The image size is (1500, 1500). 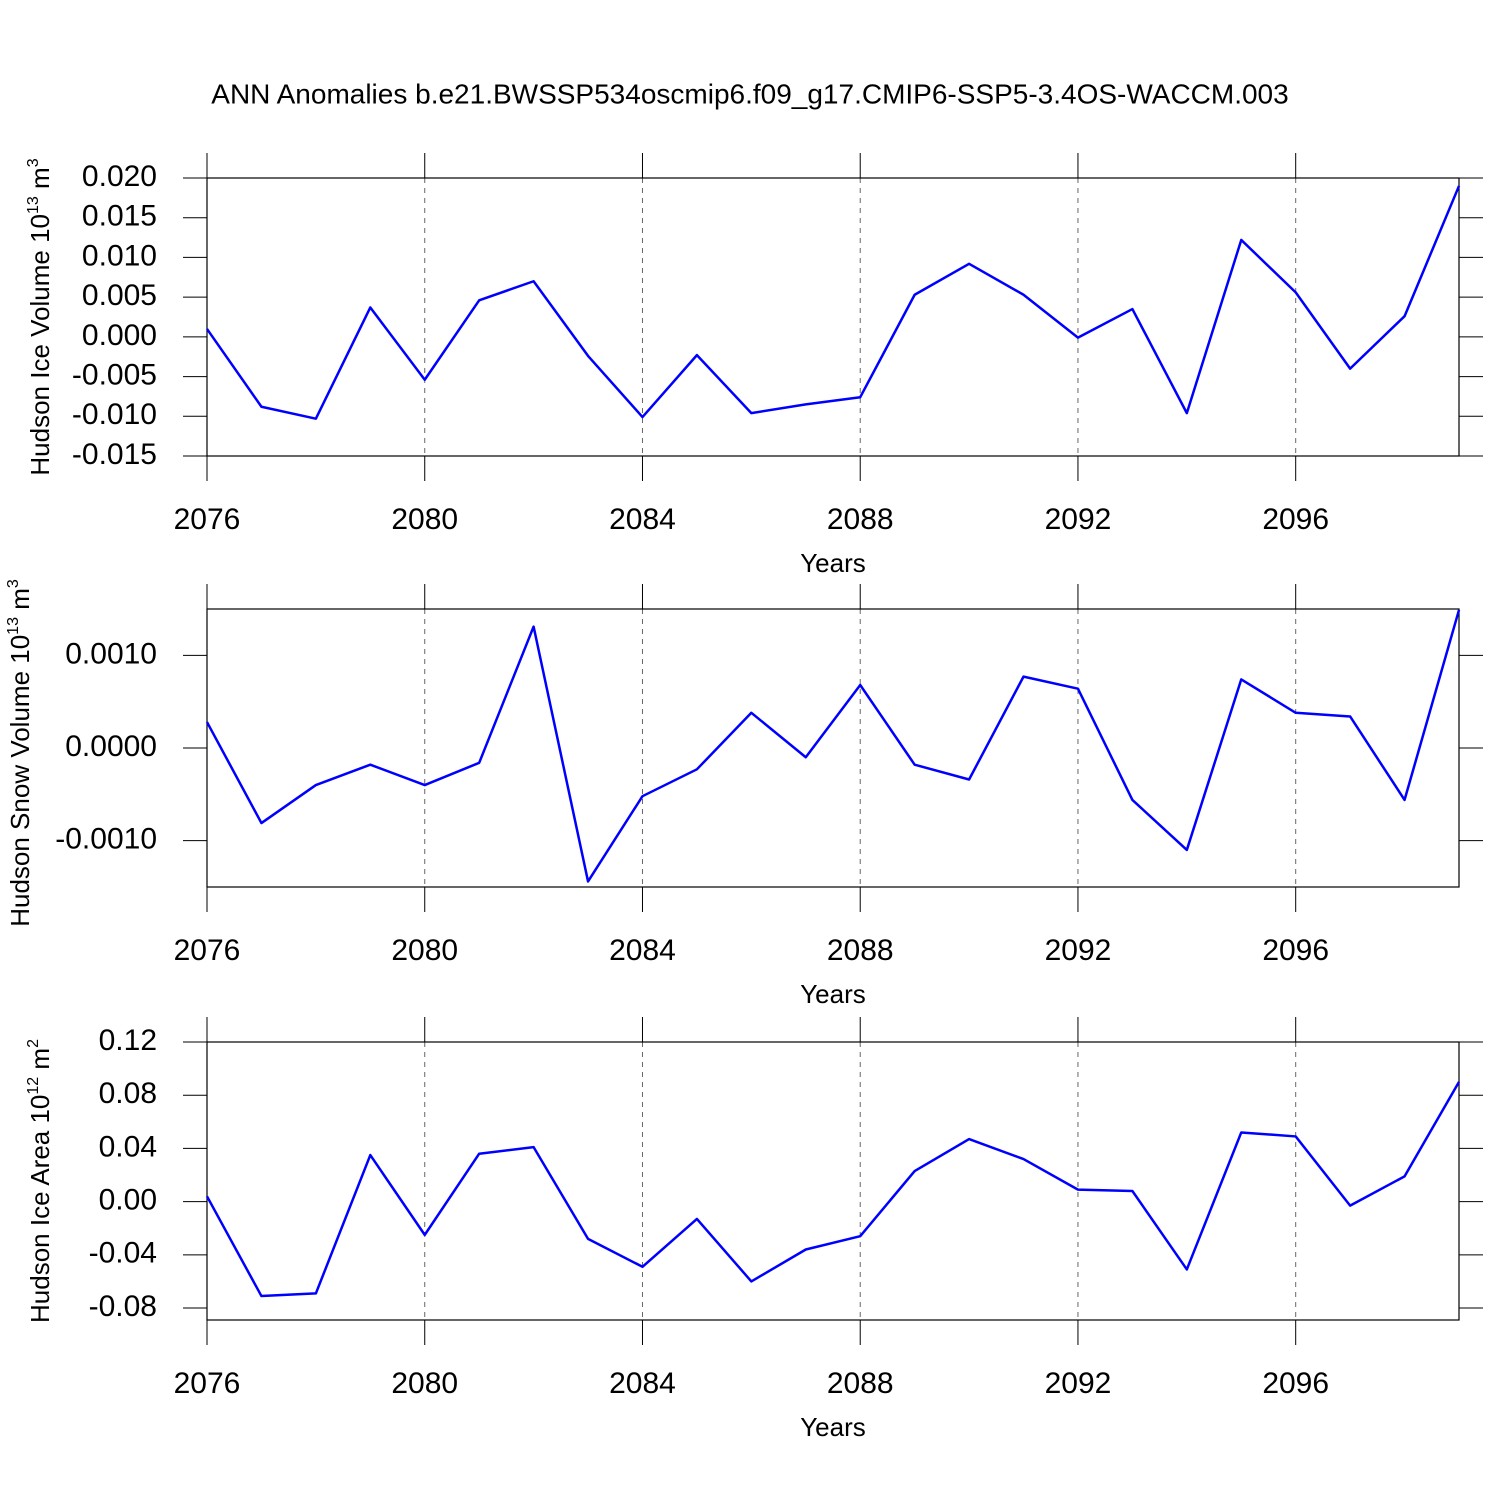 I want to click on y-axis-label: Hudson Snow Volume 1013 m3, so click(x=20, y=753).